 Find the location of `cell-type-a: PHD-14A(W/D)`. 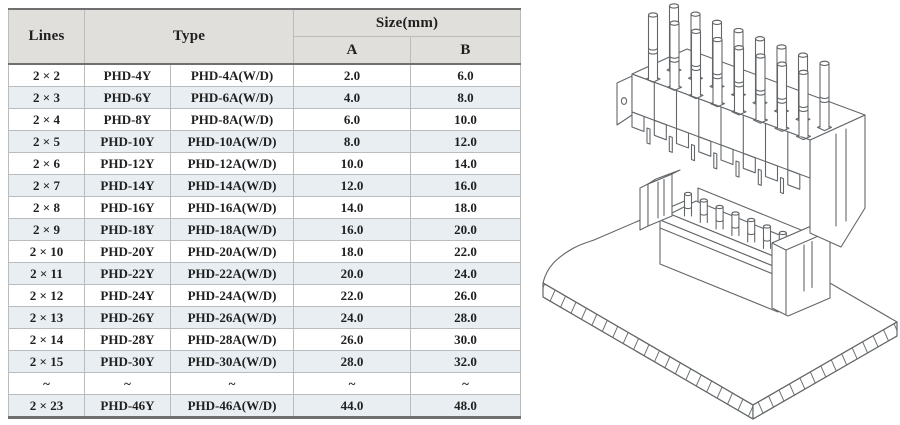

cell-type-a: PHD-14A(W/D) is located at coordinates (231, 185).